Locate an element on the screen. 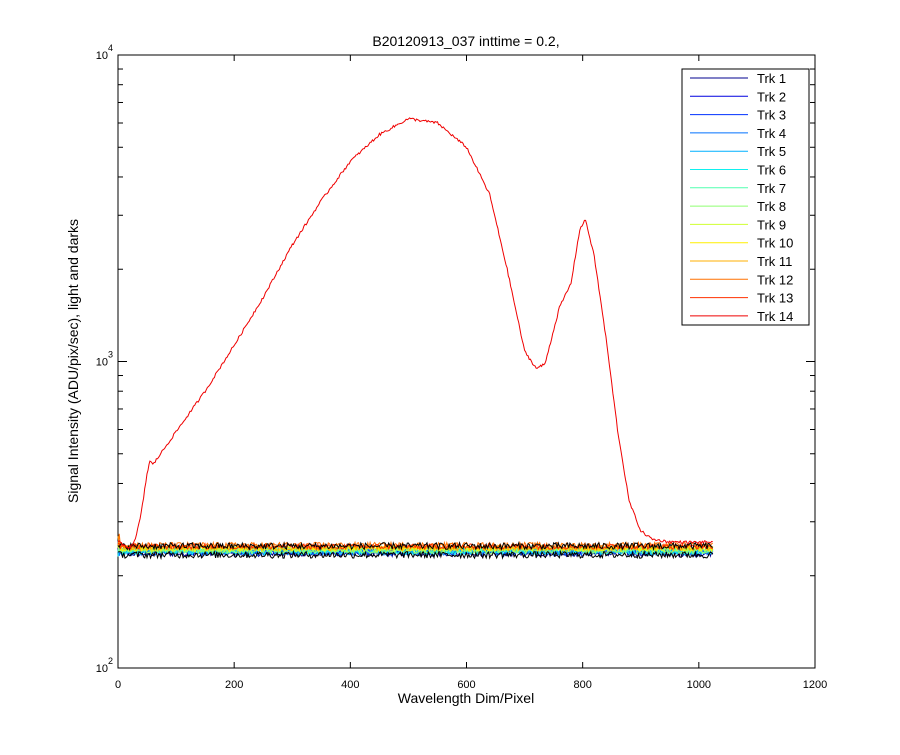  x-tick-label: 1000 is located at coordinates (699, 685).